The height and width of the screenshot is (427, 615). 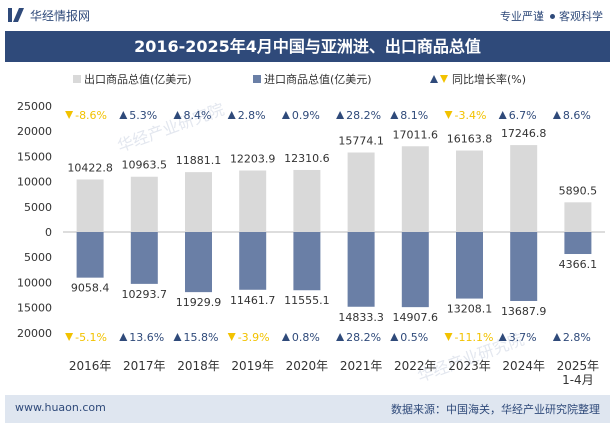 I want to click on export-growth-label: 0.9%, so click(x=306, y=115).